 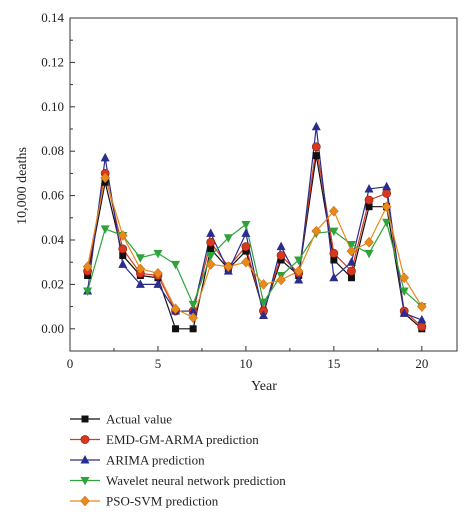 What do you see at coordinates (22, 186) in the screenshot?
I see `y-axis-title: 10,000 deaths` at bounding box center [22, 186].